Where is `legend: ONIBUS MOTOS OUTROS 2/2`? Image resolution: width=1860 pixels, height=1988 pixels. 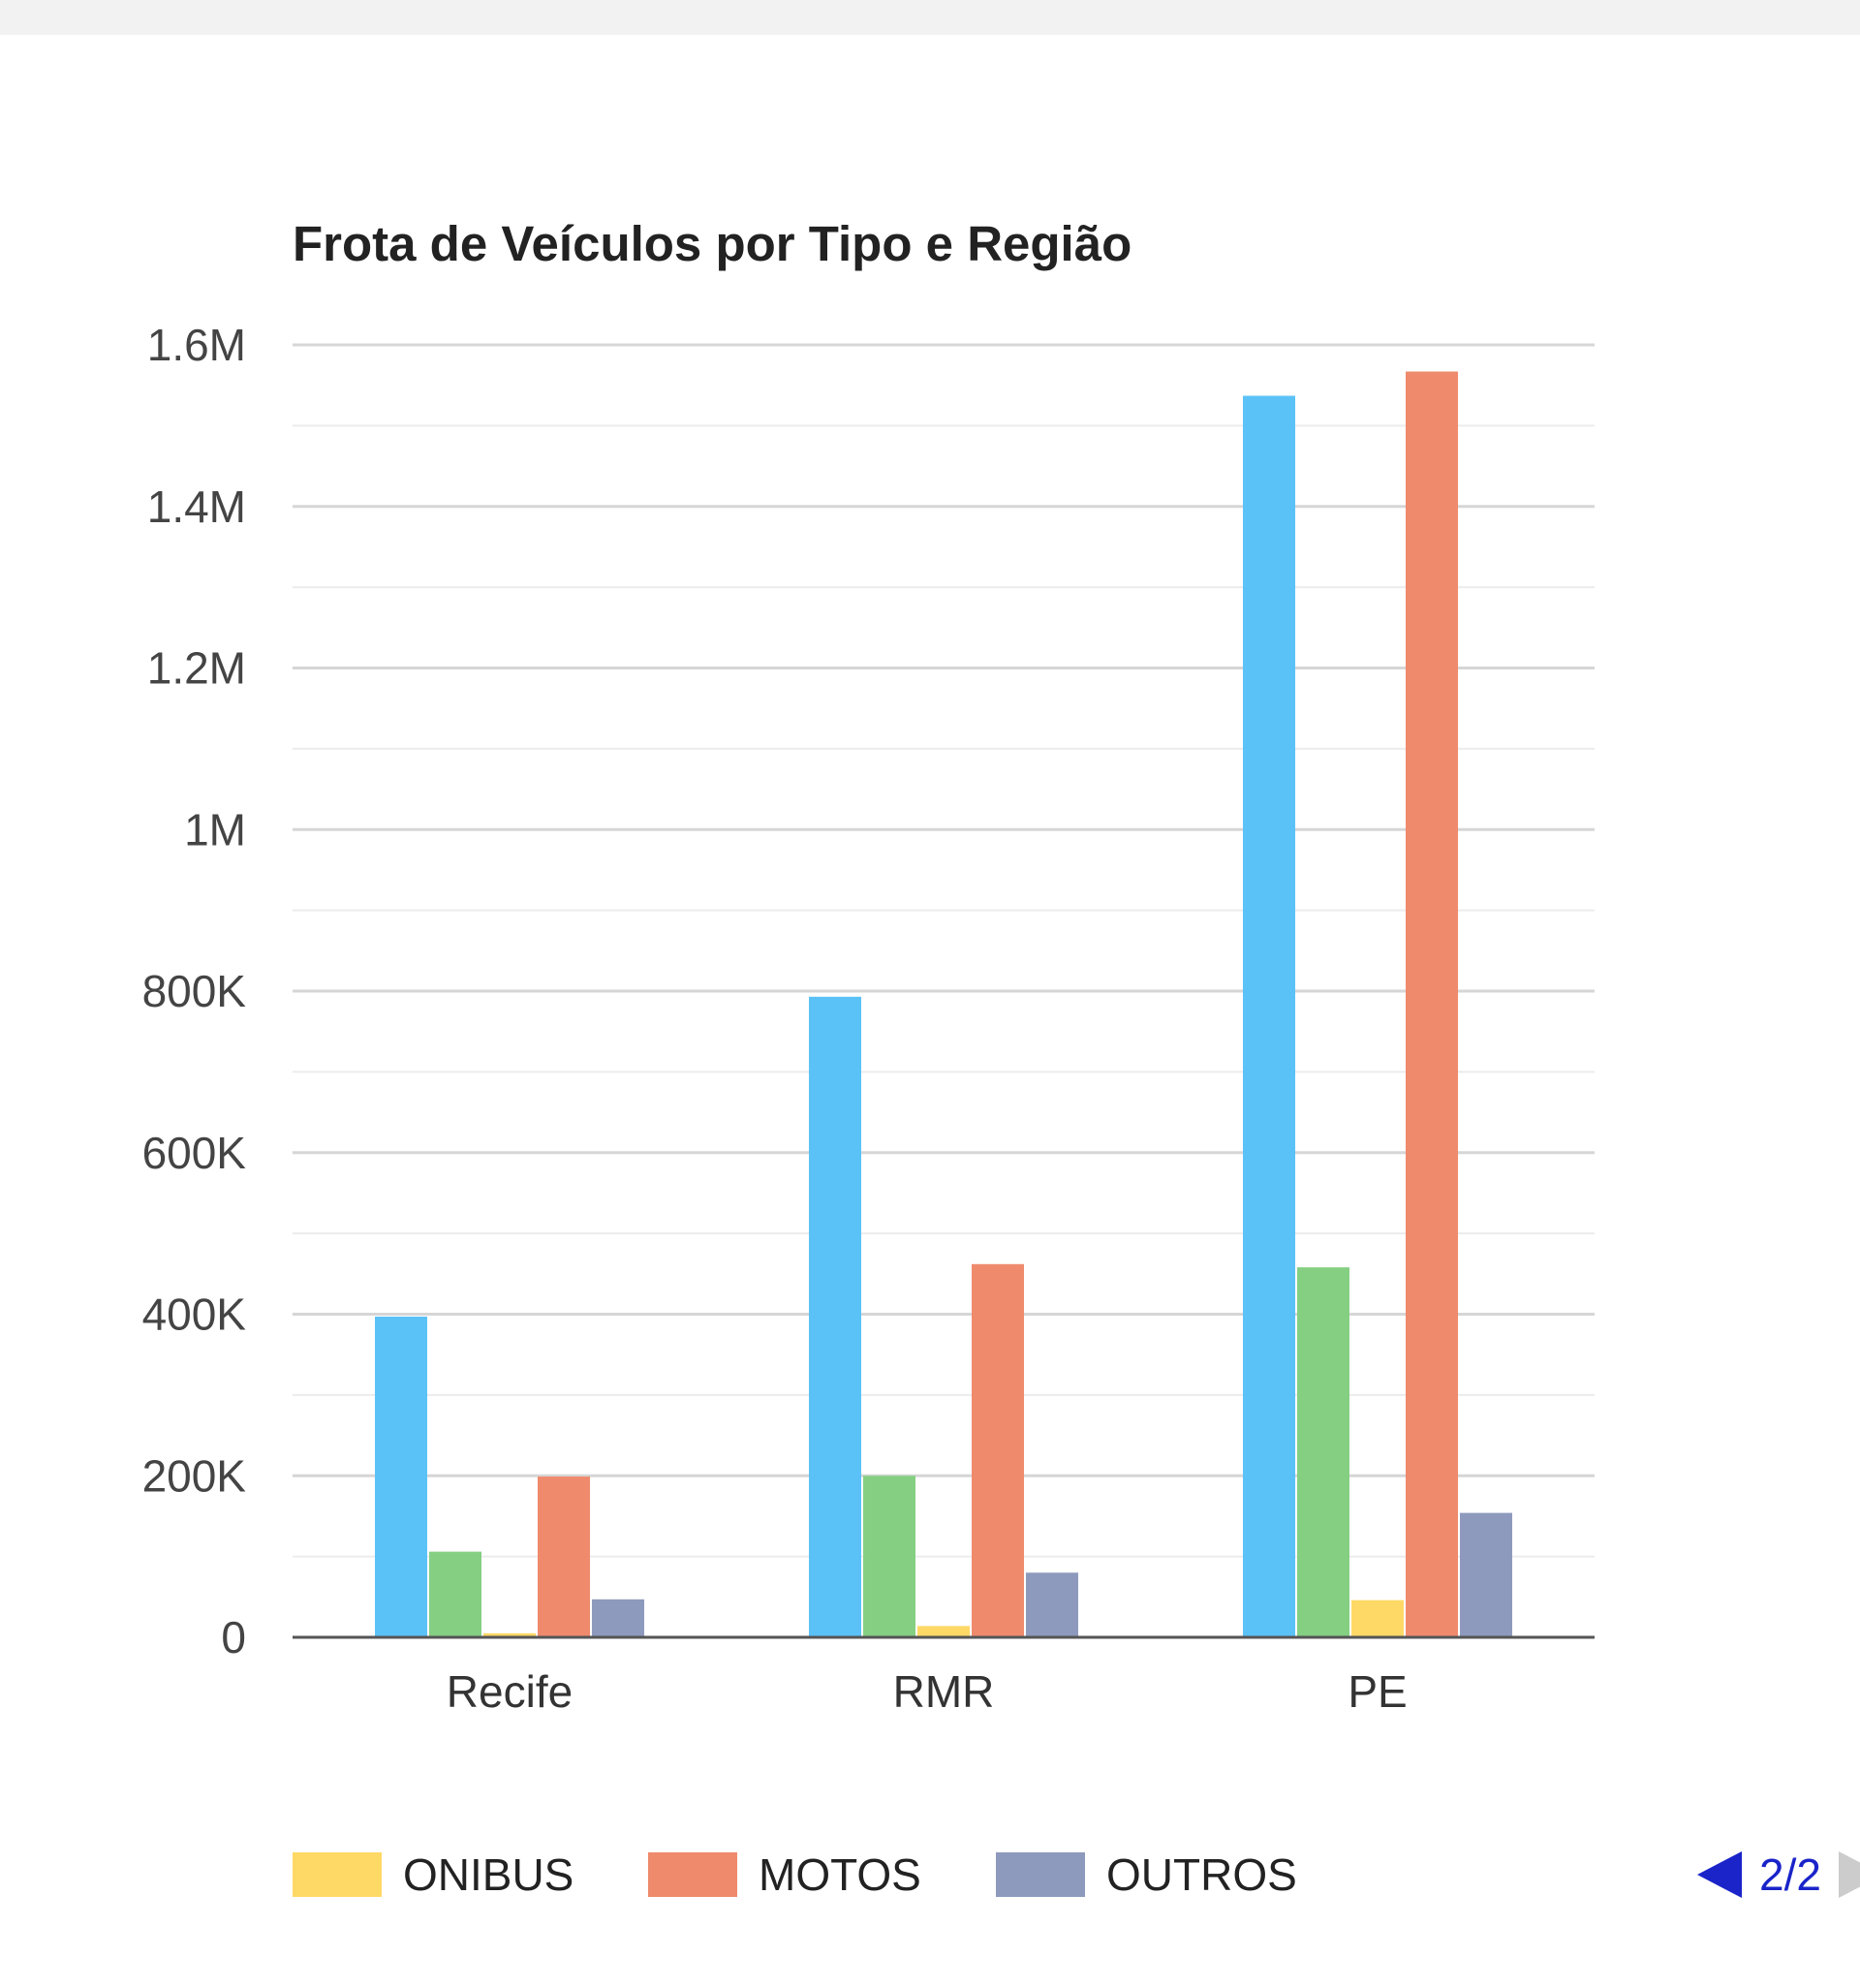 legend: ONIBUS MOTOS OUTROS 2/2 is located at coordinates (1076, 1875).